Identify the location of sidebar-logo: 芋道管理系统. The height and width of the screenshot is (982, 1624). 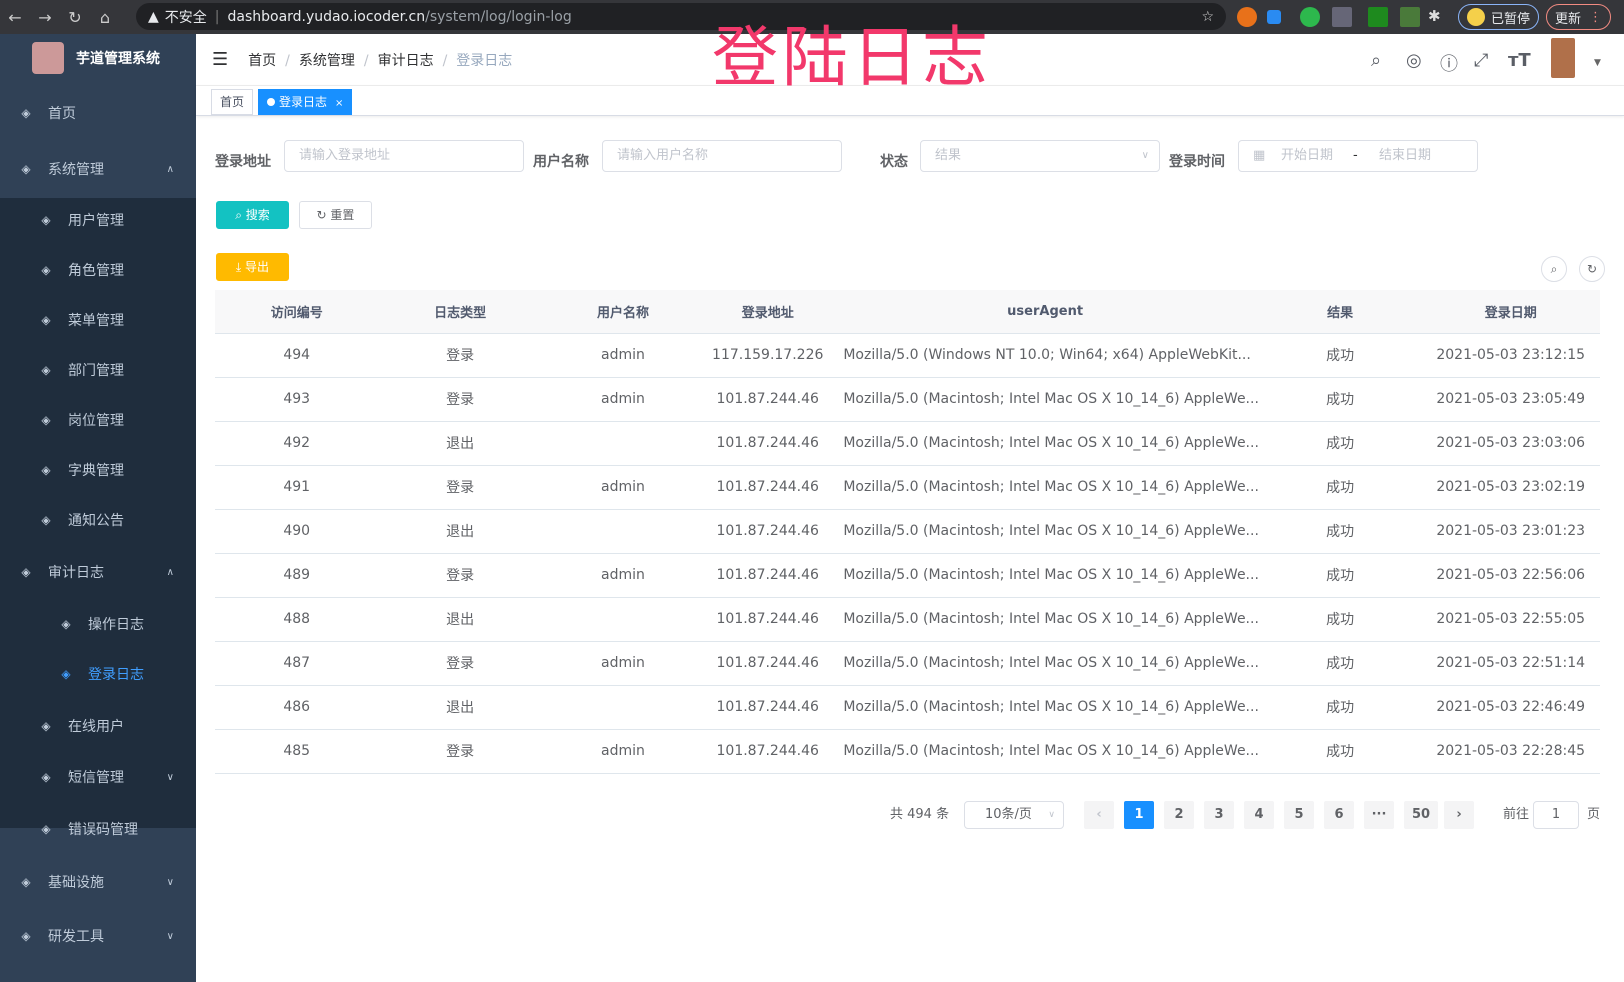
(98, 58).